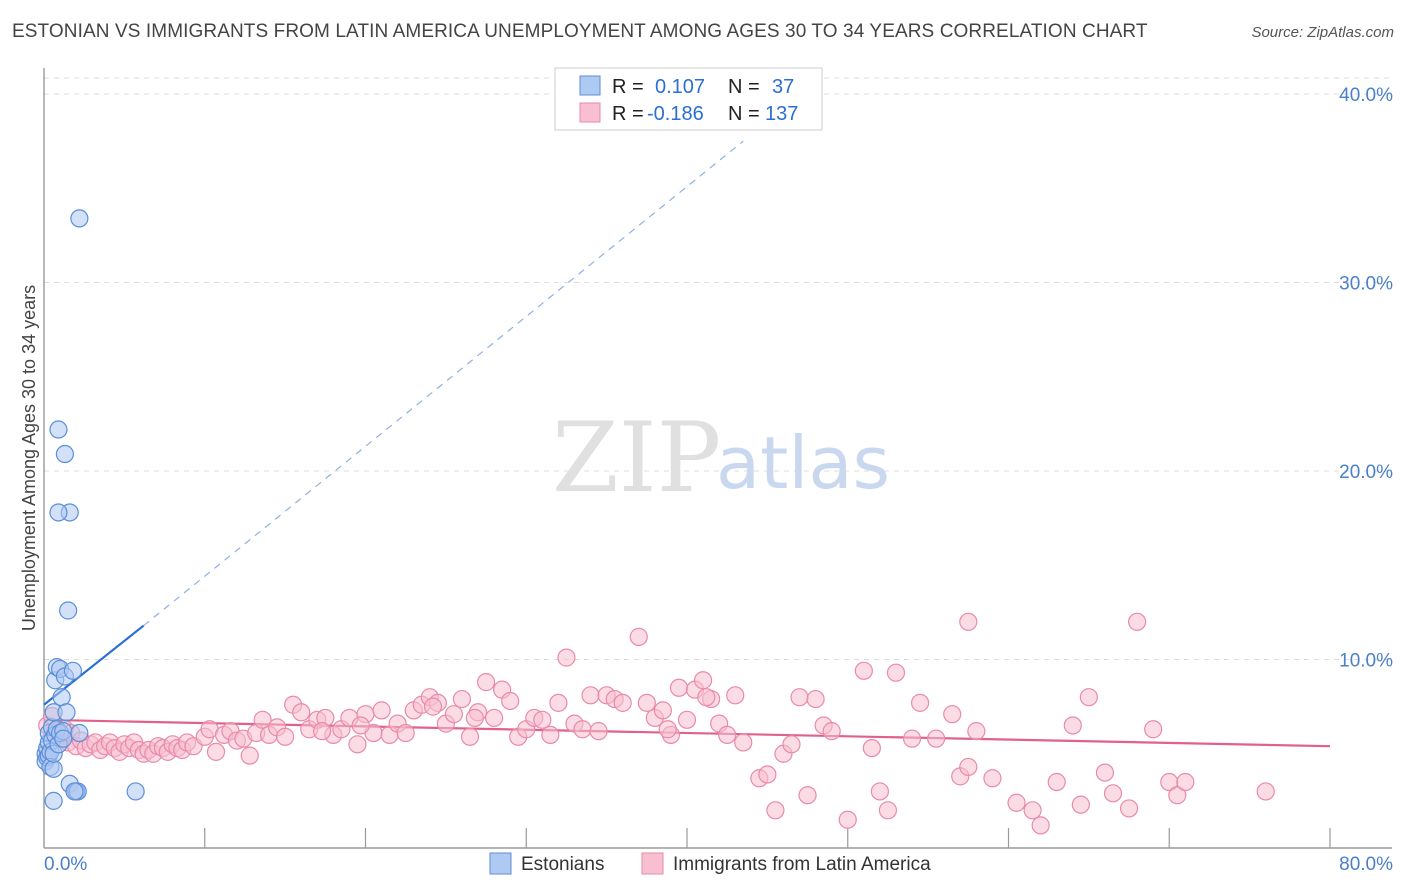 The width and height of the screenshot is (1406, 892). What do you see at coordinates (744, 87) in the screenshot?
I see `legend-n-label-1: N =` at bounding box center [744, 87].